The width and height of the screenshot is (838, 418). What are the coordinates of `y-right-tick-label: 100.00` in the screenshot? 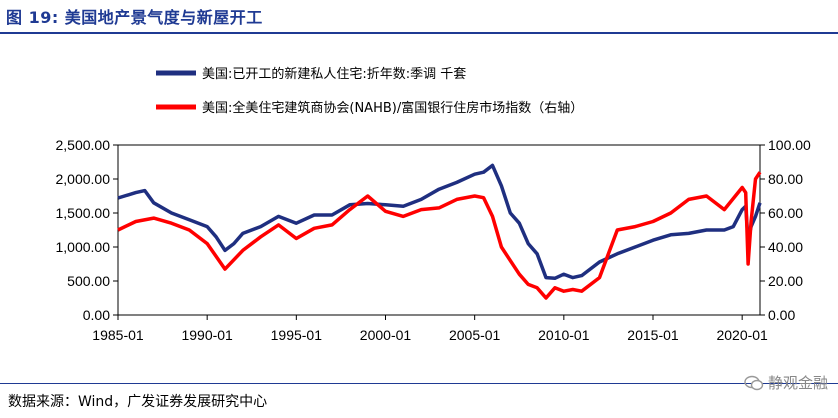 It's located at (789, 145).